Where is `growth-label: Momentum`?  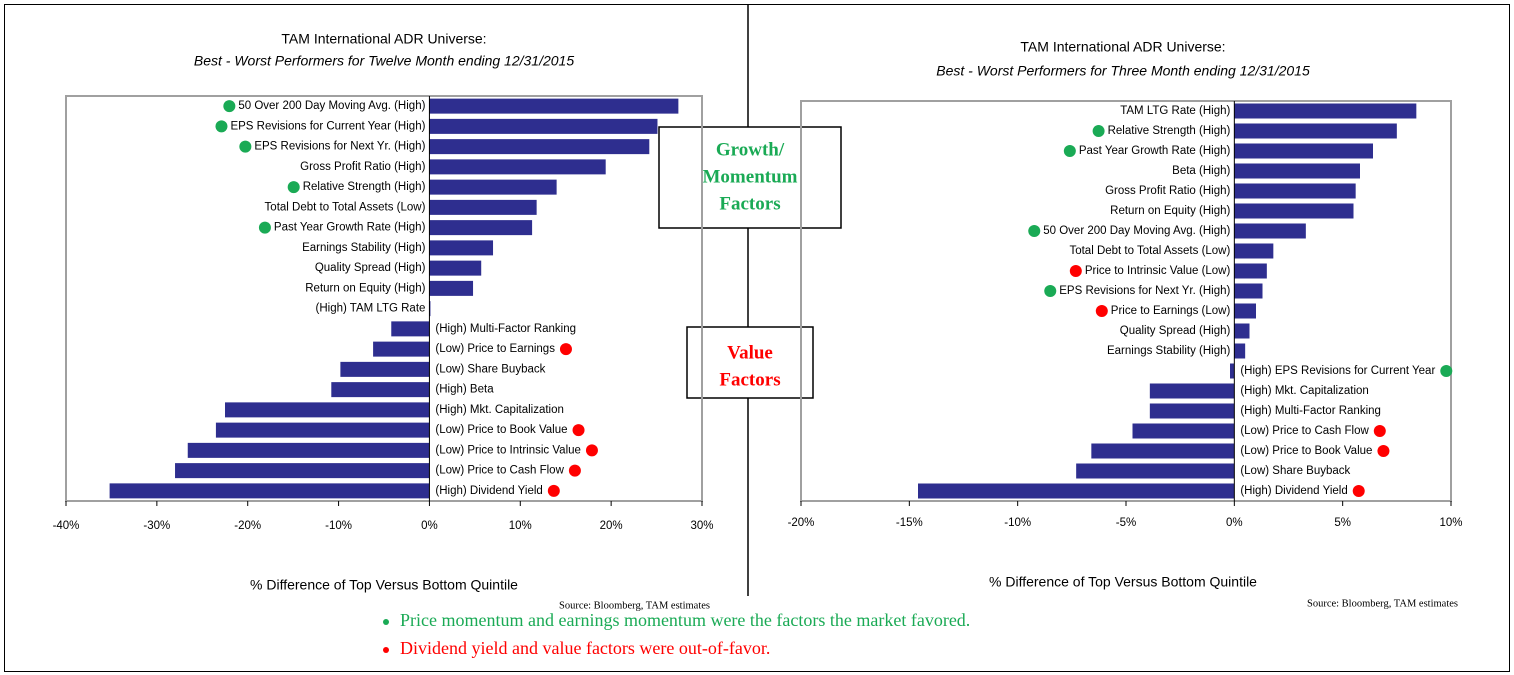
growth-label: Momentum is located at coordinates (750, 176).